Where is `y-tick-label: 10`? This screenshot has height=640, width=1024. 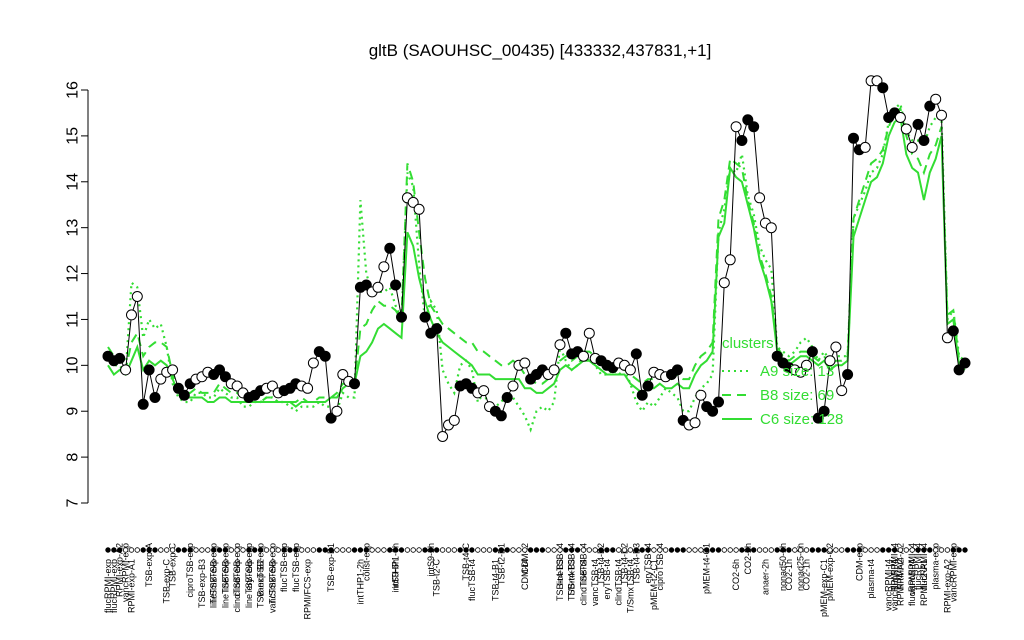
y-tick-label: 10 is located at coordinates (73, 365).